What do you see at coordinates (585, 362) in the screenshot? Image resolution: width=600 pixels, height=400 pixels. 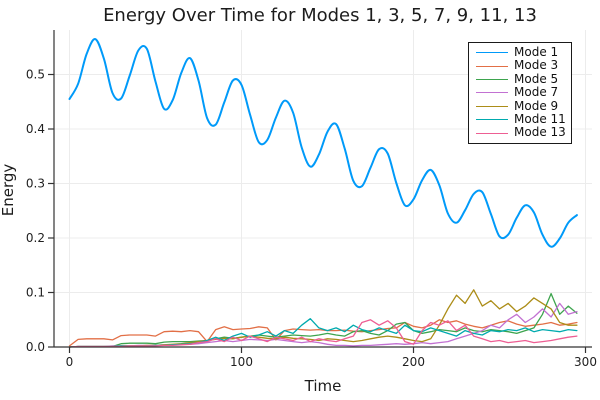 I see `x-tick-label: 300` at bounding box center [585, 362].